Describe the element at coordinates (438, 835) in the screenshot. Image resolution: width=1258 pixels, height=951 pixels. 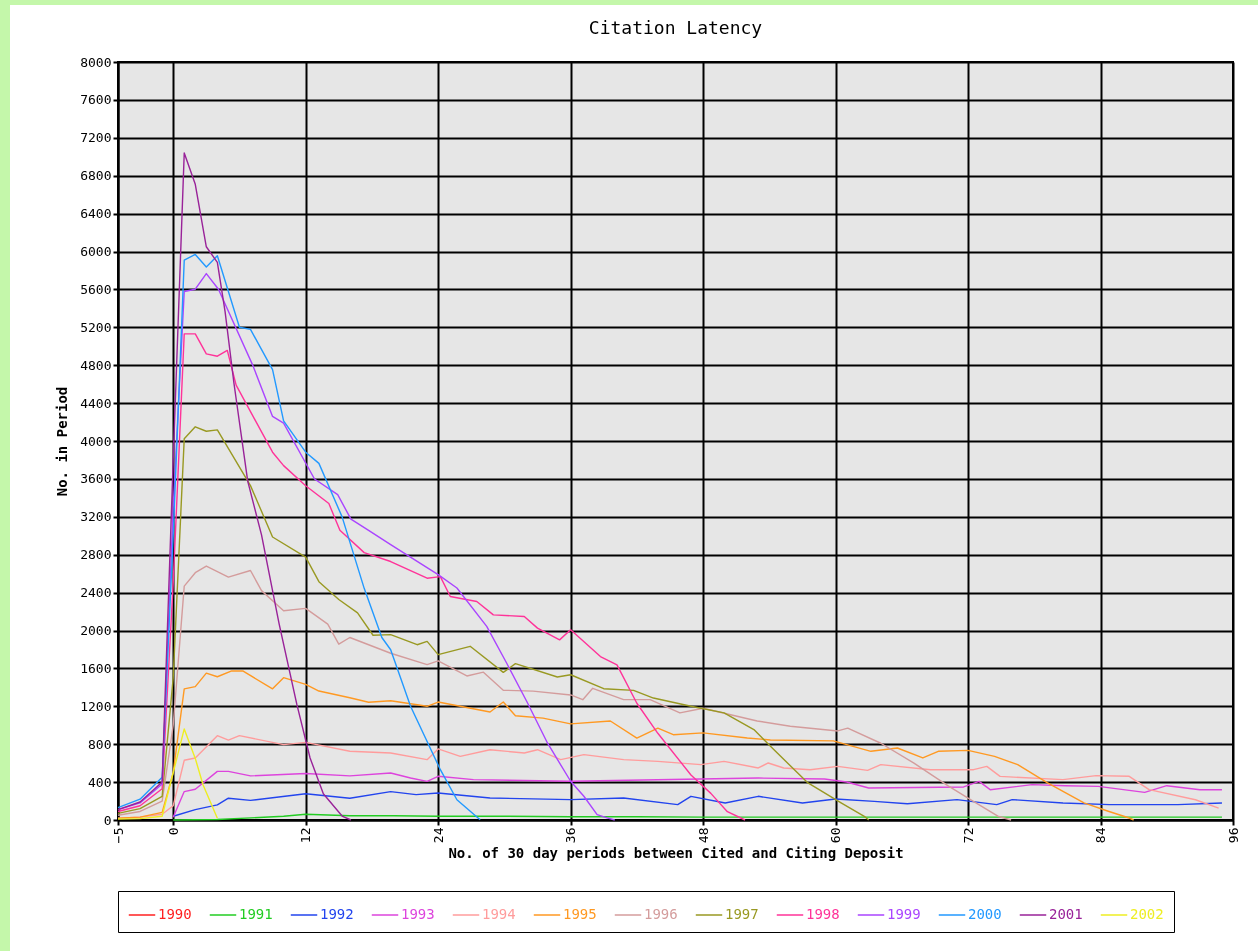
I see `x-tick-label: 24` at that location.